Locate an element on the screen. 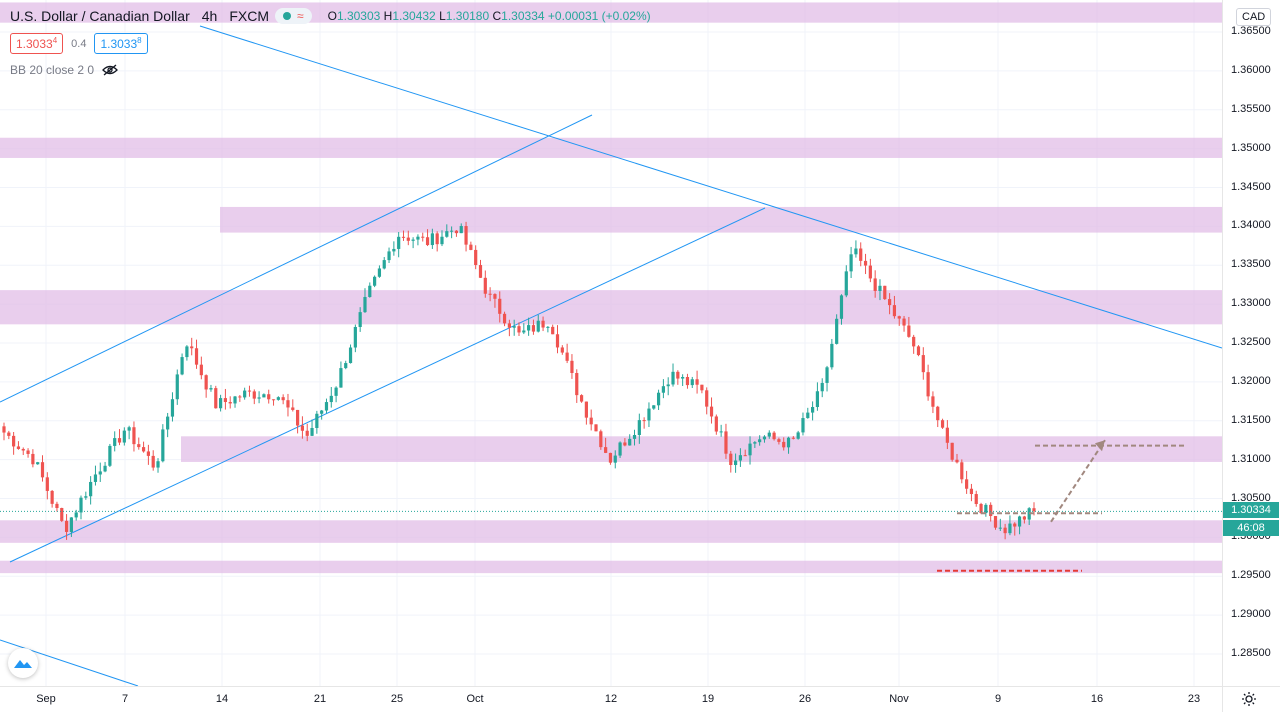 This screenshot has height=712, width=1280. symbol-name: U.S. Dollar / Canadian Dollar is located at coordinates (100, 16).